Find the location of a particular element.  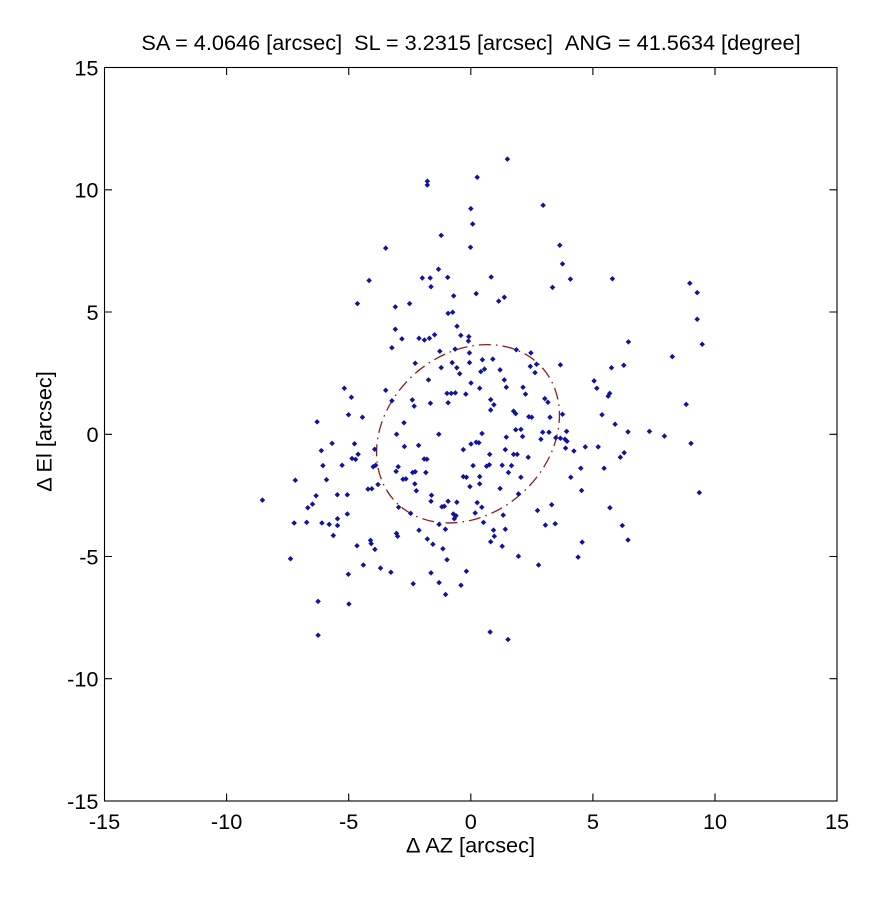

svg-text: Δ AZ [arcsec] is located at coordinates (470, 845).